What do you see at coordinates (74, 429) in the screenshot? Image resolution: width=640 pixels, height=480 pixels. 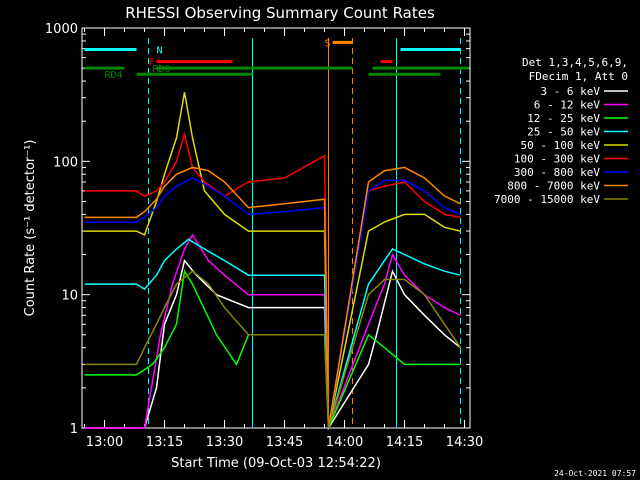 I see `y-tick-label: 1` at bounding box center [74, 429].